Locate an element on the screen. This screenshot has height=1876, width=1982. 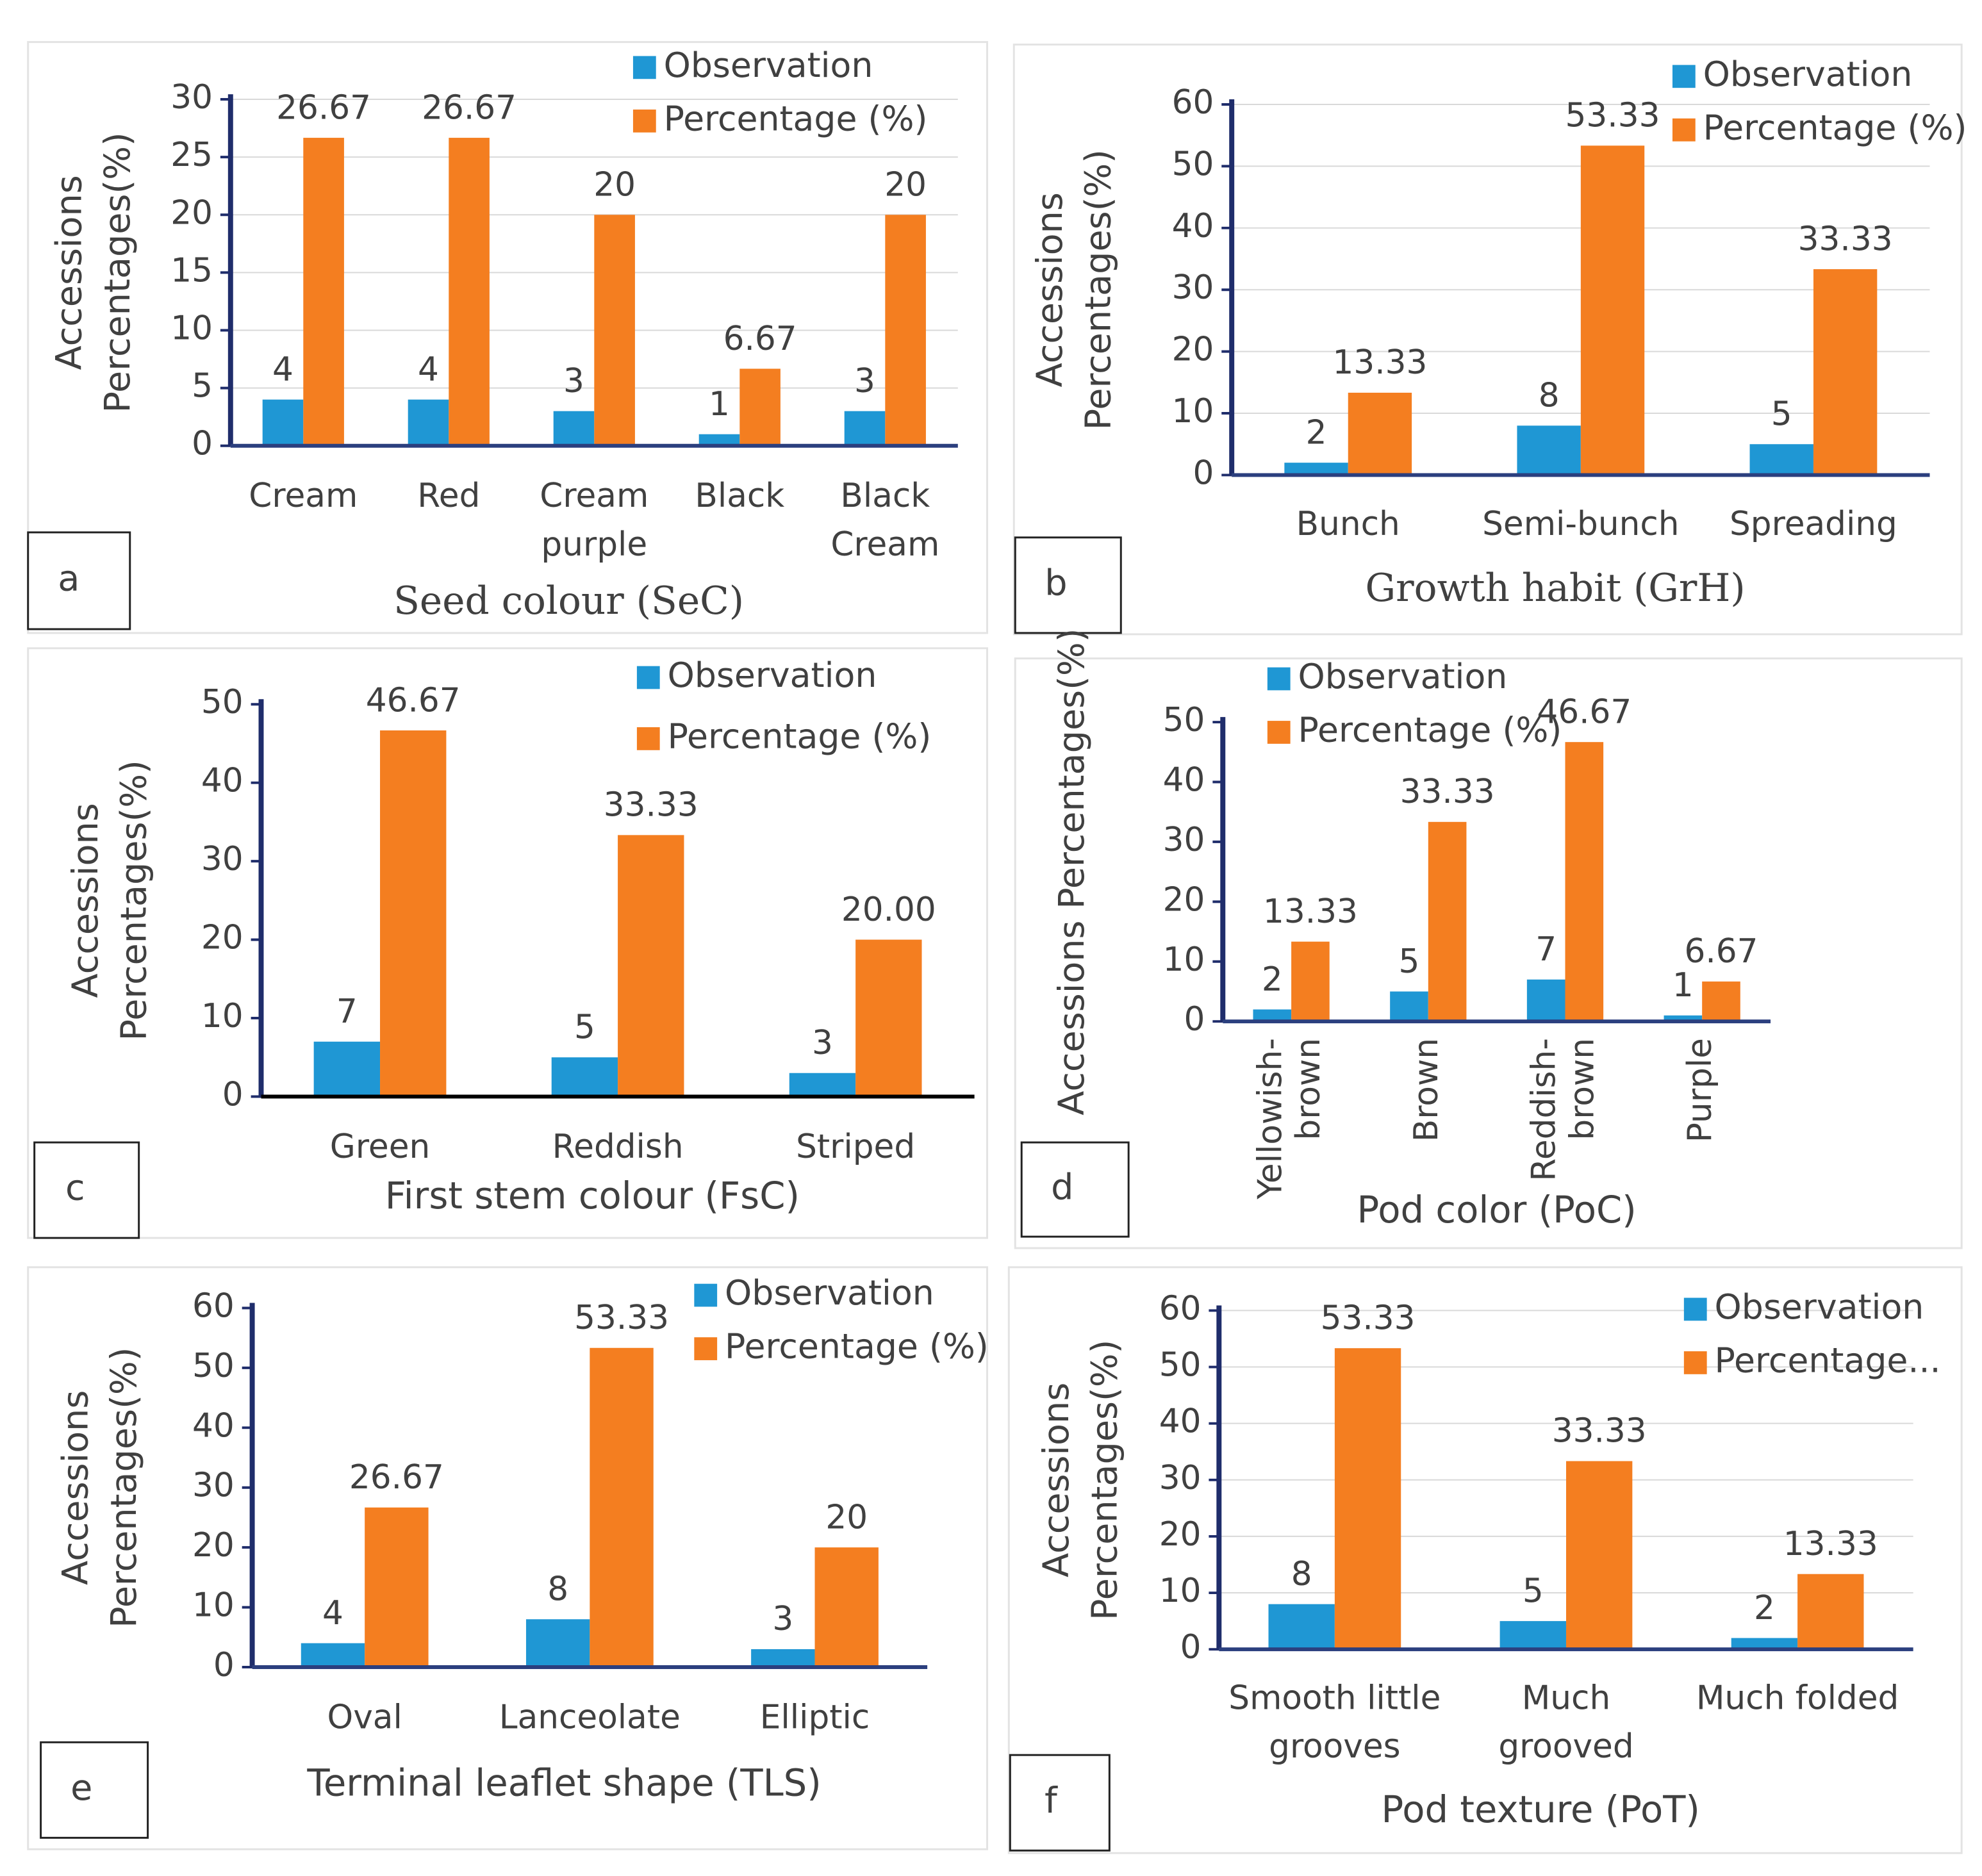
x-tick-label: Reddish-brown is located at coordinates (1564, 1109).